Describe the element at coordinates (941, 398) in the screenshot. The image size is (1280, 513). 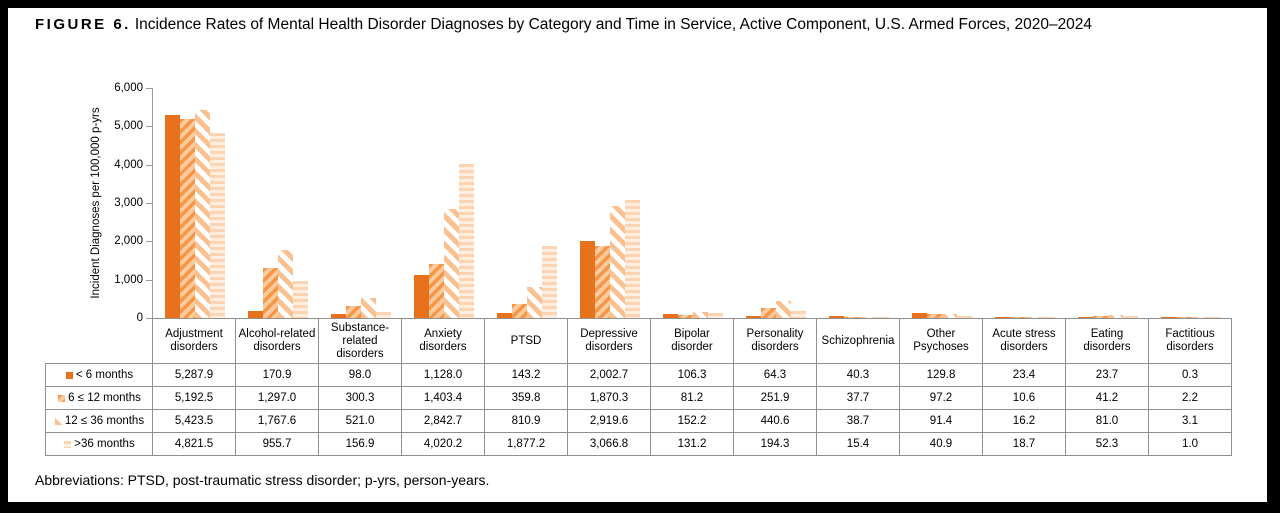
I see `value-cell: 97.2` at that location.